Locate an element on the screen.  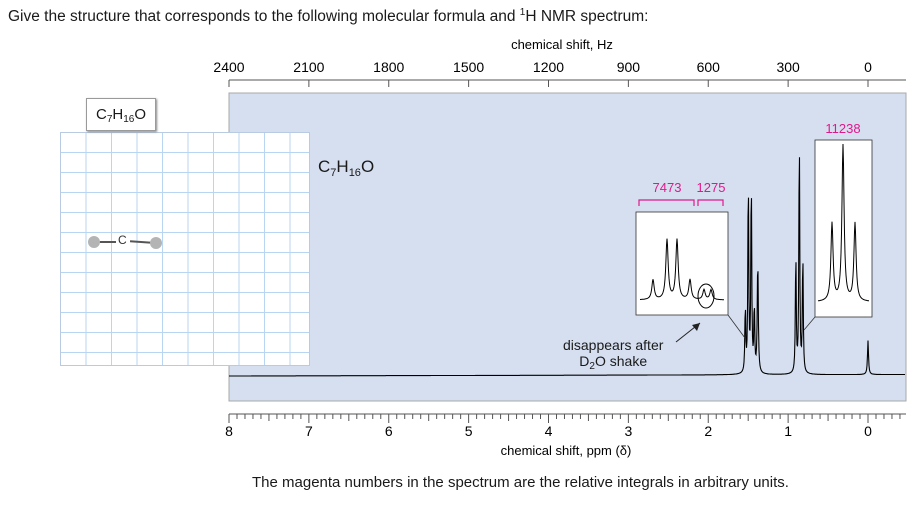
ppm-tick-label: 0 is located at coordinates (868, 431).